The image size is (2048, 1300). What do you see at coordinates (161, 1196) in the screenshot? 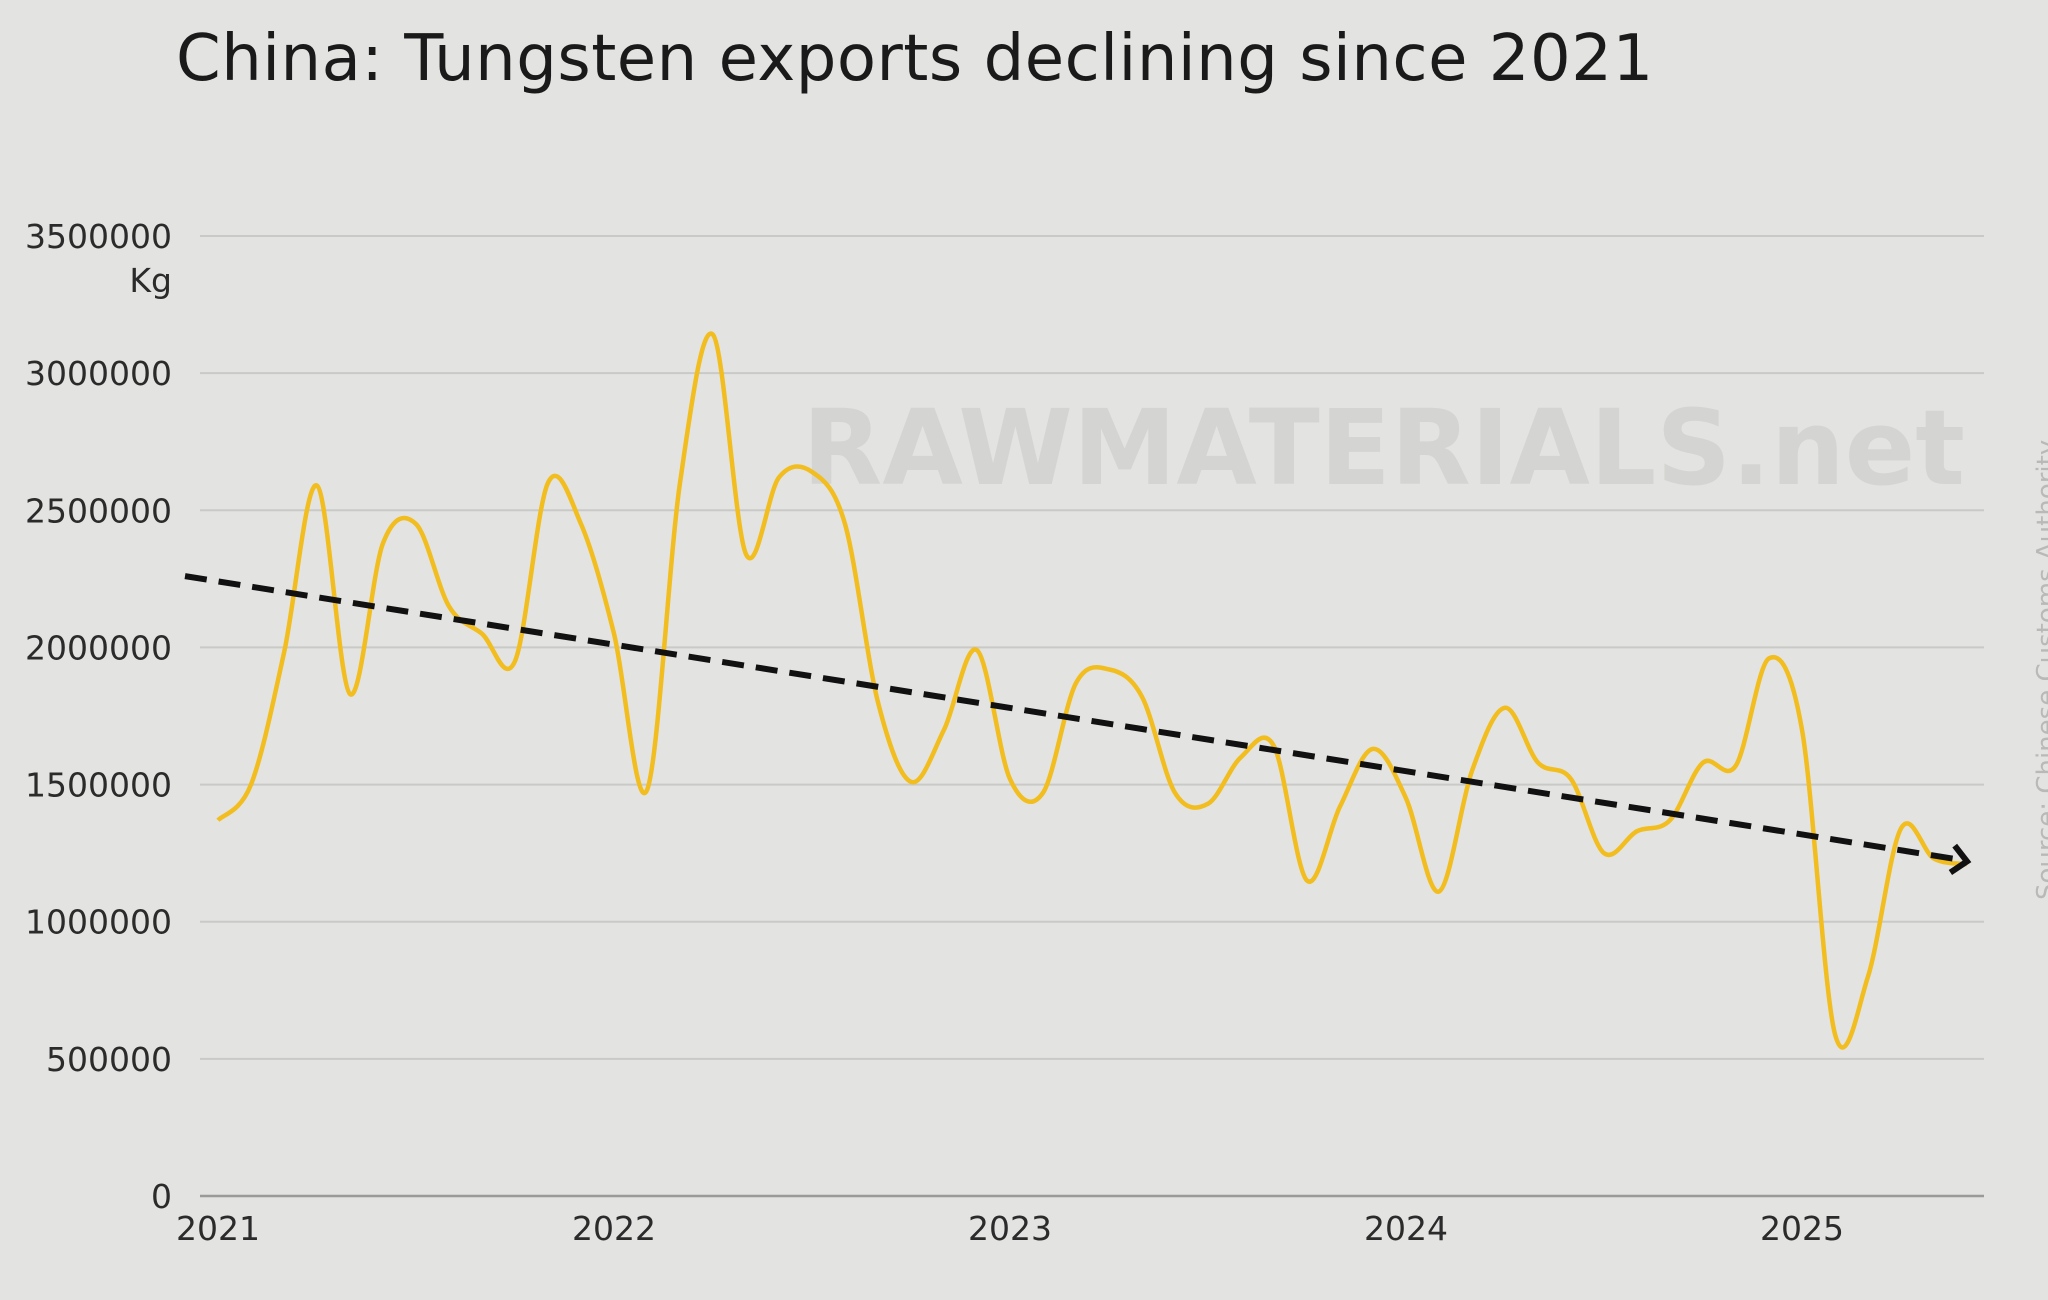
I see `y-tick-label: 0` at bounding box center [161, 1196].